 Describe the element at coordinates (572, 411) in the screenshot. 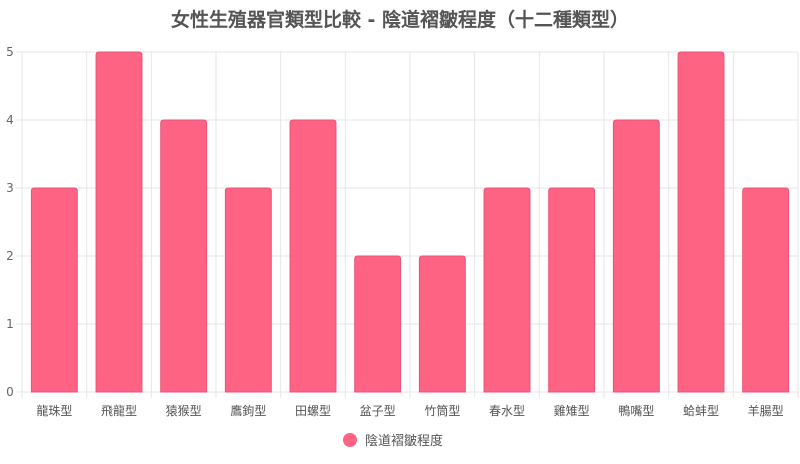

I see `x-tick-label: 雞雉型` at that location.